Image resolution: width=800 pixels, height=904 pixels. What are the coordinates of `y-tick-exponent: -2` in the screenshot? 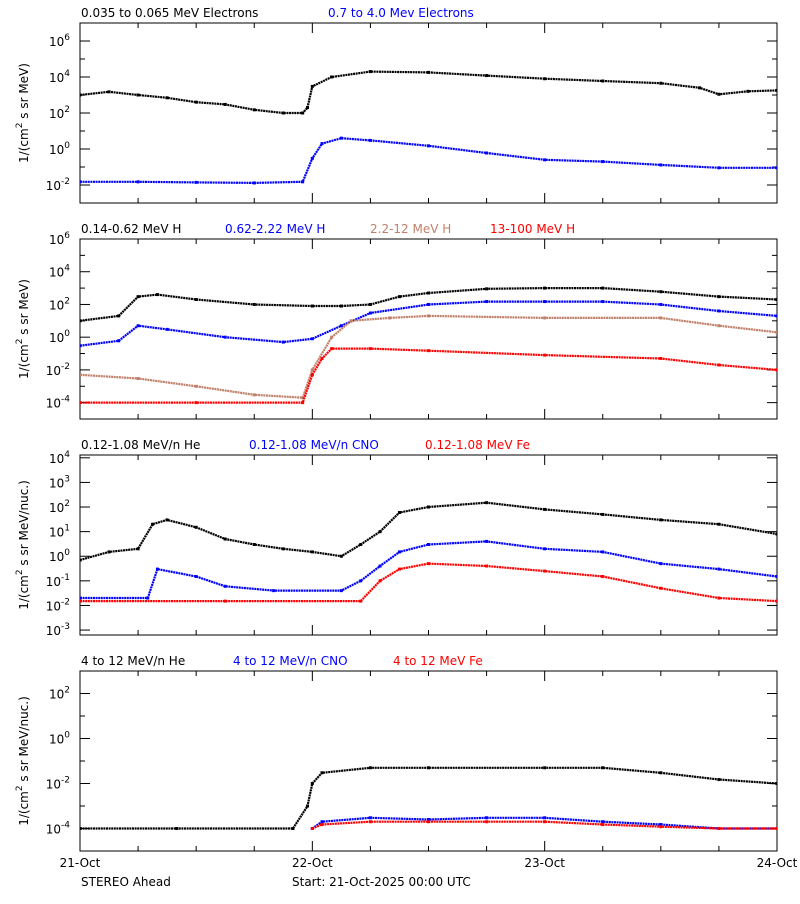 It's located at (65, 602).